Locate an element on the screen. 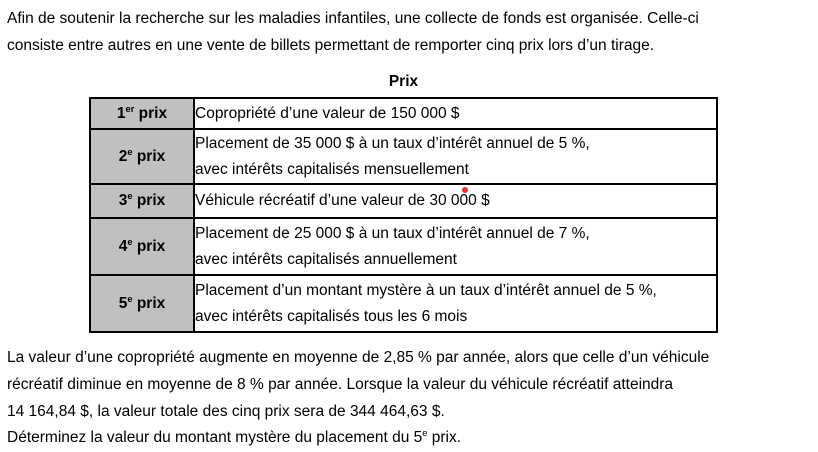 This screenshot has height=452, width=818. prize-description-line: Copropriété d’une valeur de 150 000 $ is located at coordinates (327, 113).